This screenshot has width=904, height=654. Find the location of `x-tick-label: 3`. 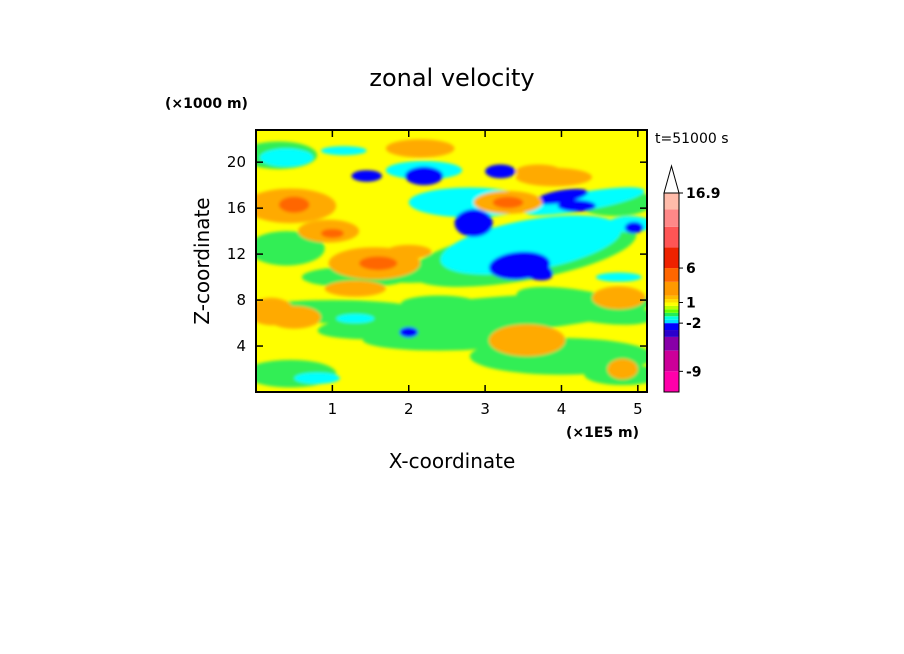

x-tick-label: 3 is located at coordinates (485, 409).